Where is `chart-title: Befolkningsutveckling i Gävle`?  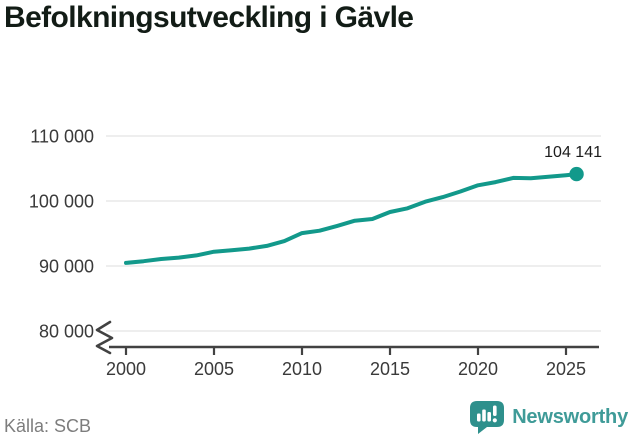 chart-title: Befolkningsutveckling i Gävle is located at coordinates (209, 17).